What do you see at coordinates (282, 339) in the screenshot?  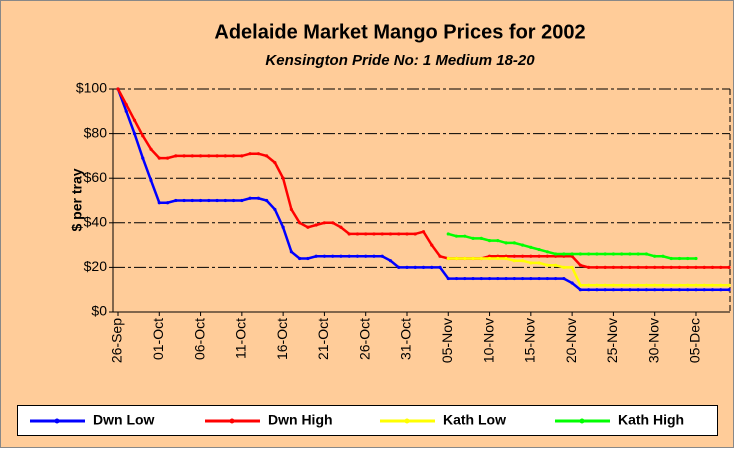 I see `x-tick-label: 16-Oct` at bounding box center [282, 339].